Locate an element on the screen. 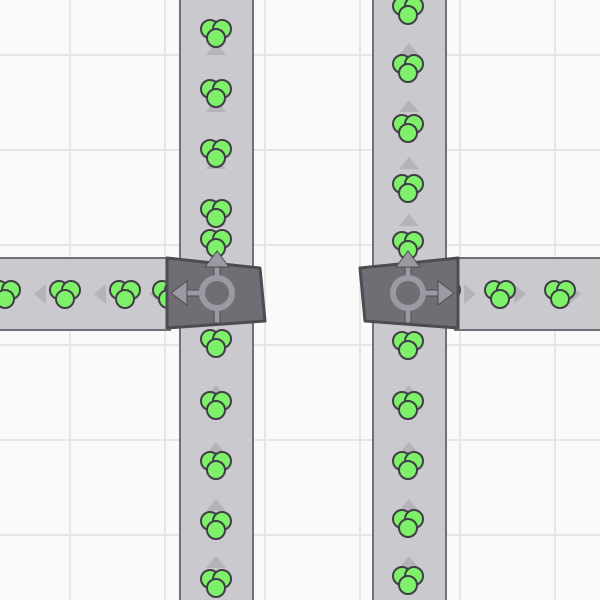 The height and width of the screenshot is (600, 600). arrow-left-icon is located at coordinates (179, 293).